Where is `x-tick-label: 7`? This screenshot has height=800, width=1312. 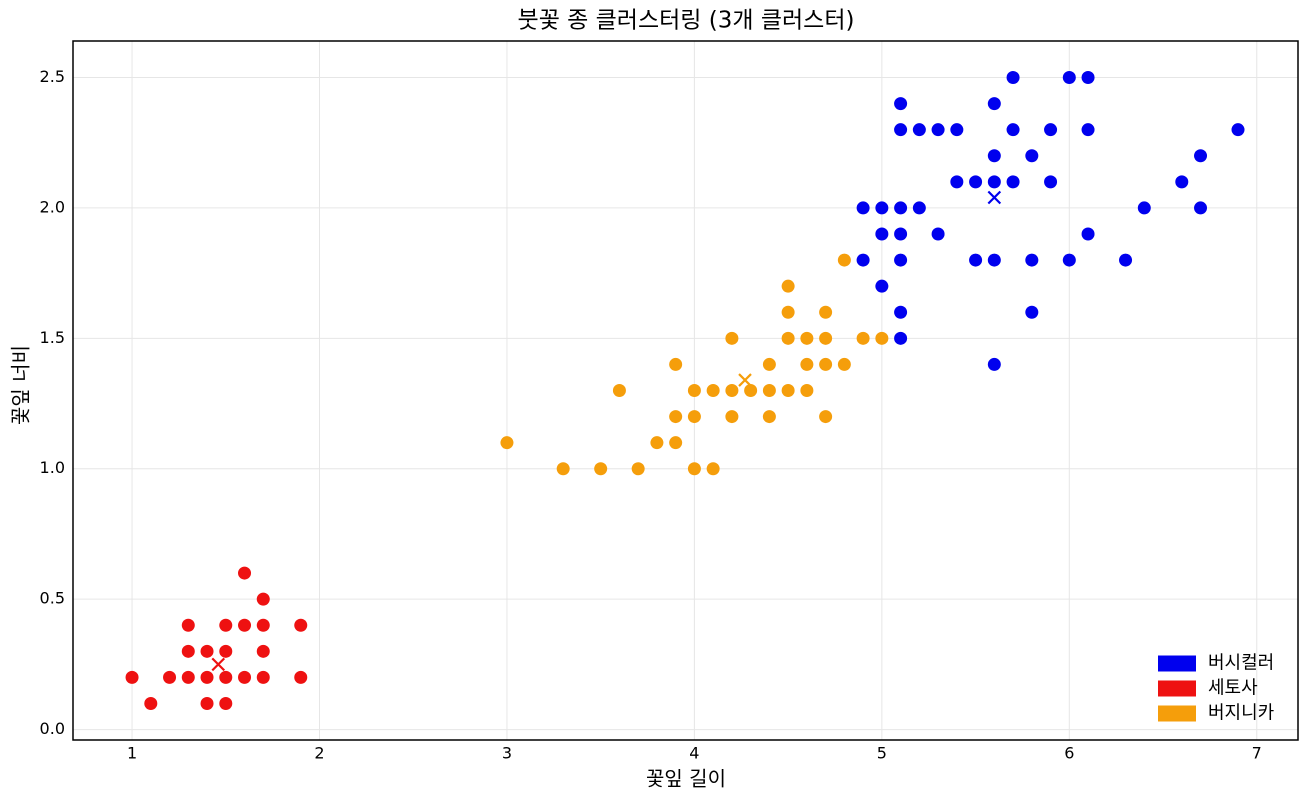
x-tick-label: 7 is located at coordinates (1257, 753).